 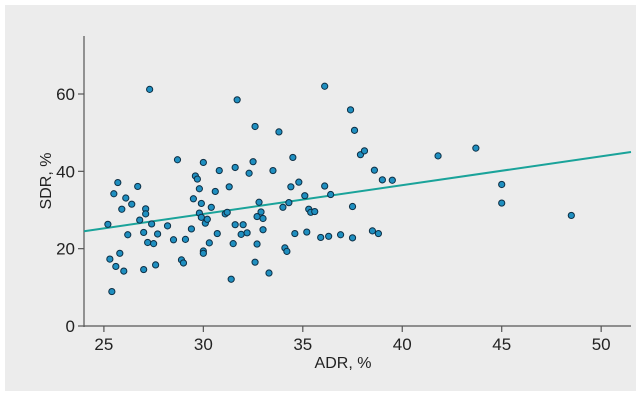 What do you see at coordinates (203, 344) in the screenshot?
I see `x-tick-label: 30` at bounding box center [203, 344].